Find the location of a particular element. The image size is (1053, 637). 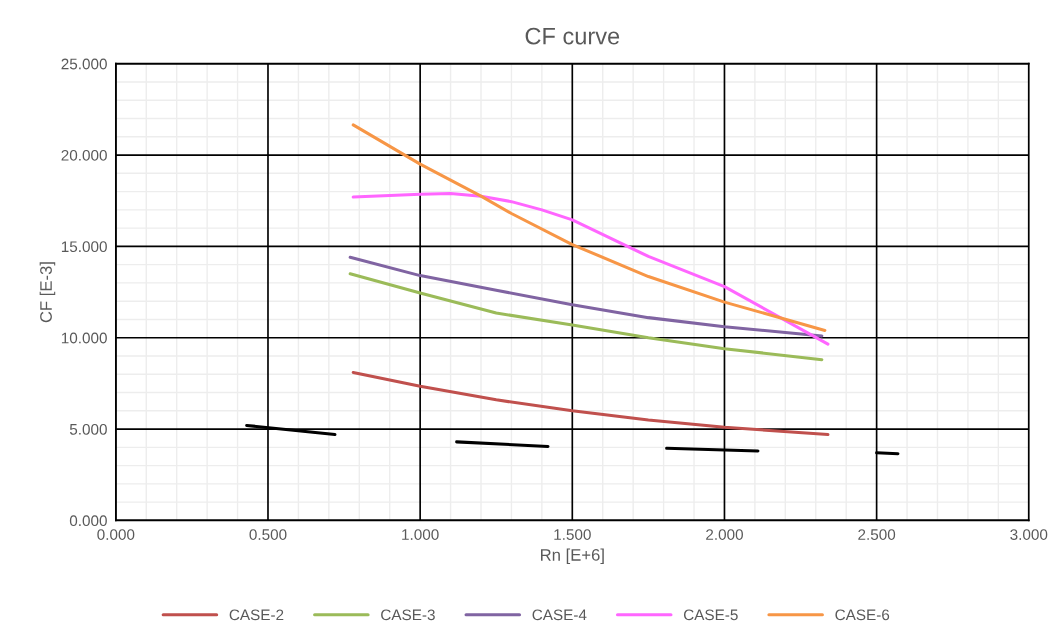

y-tick-label: 25.000 is located at coordinates (84, 64).